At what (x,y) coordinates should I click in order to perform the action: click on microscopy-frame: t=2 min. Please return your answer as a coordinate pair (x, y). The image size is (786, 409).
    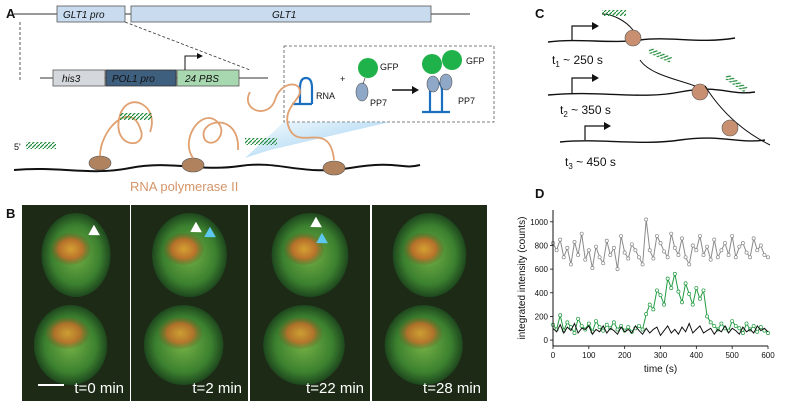
    Looking at the image, I should click on (189, 303).